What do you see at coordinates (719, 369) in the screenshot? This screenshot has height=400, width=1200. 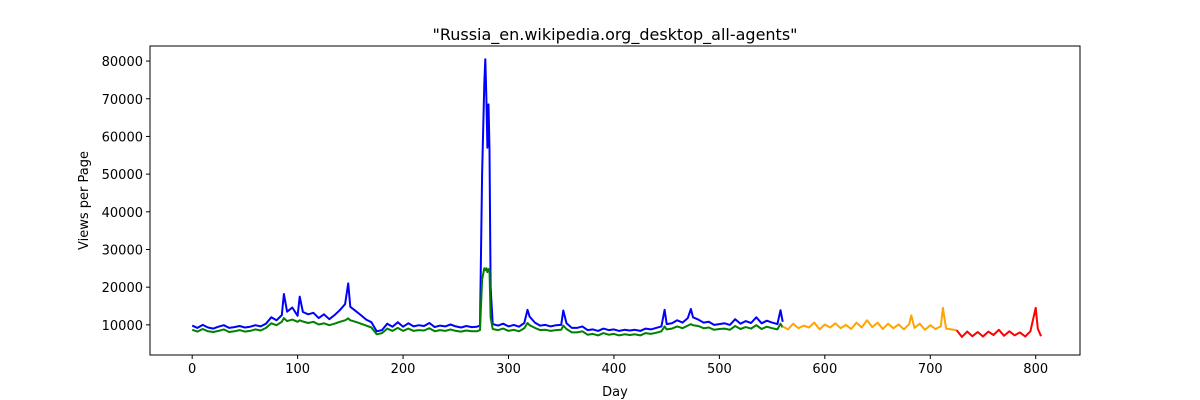 I see `x-tick-label: 500` at bounding box center [719, 369].